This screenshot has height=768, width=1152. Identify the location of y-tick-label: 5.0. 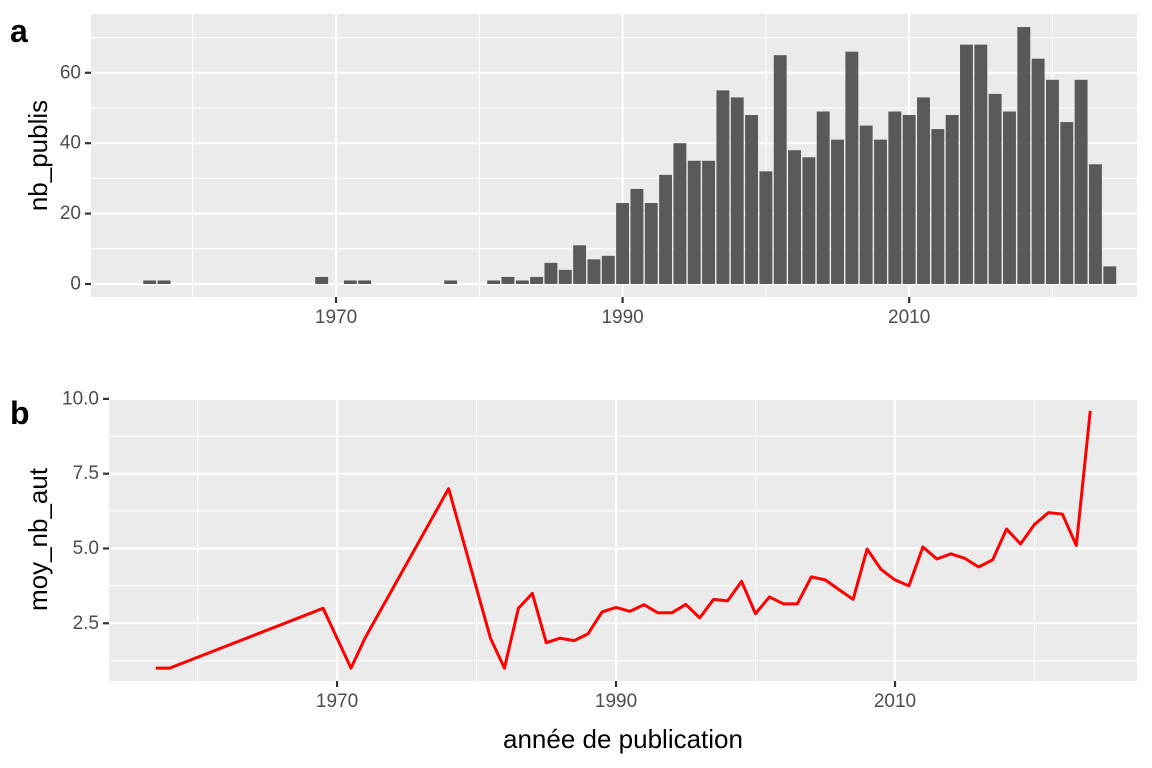
(86, 548).